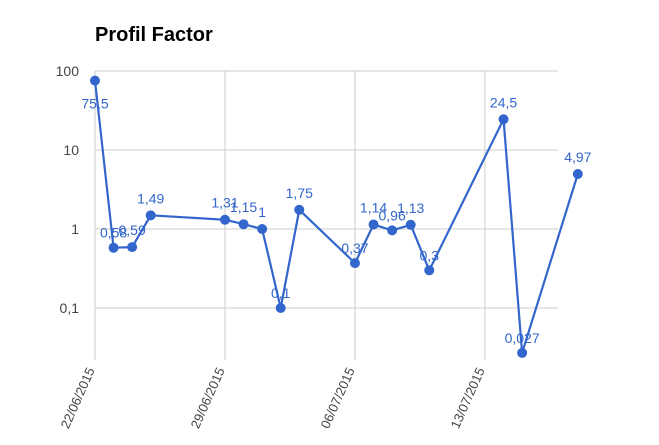 The height and width of the screenshot is (445, 659). What do you see at coordinates (391, 215) in the screenshot?
I see `data-label: 0,96` at bounding box center [391, 215].